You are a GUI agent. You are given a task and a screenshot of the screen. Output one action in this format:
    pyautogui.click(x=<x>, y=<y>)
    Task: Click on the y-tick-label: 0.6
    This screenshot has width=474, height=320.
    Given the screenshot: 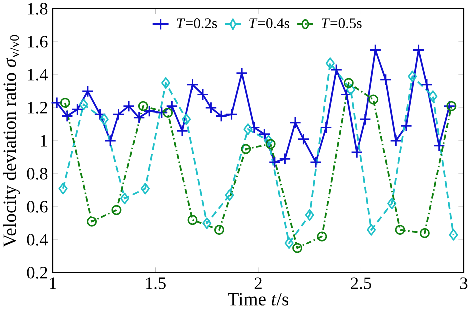 What is the action you would take?
    pyautogui.click(x=37, y=207)
    